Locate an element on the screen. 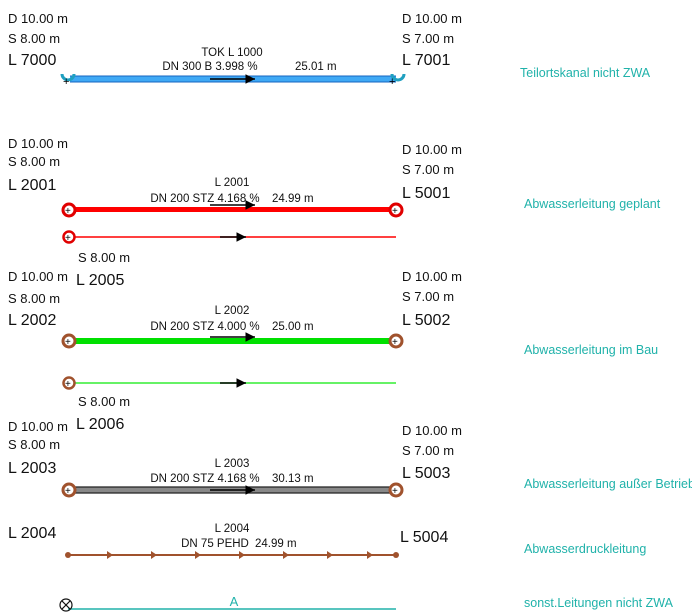 This screenshot has width=692, height=612. im-bau-end-manhole-icon: + is located at coordinates (396, 341).